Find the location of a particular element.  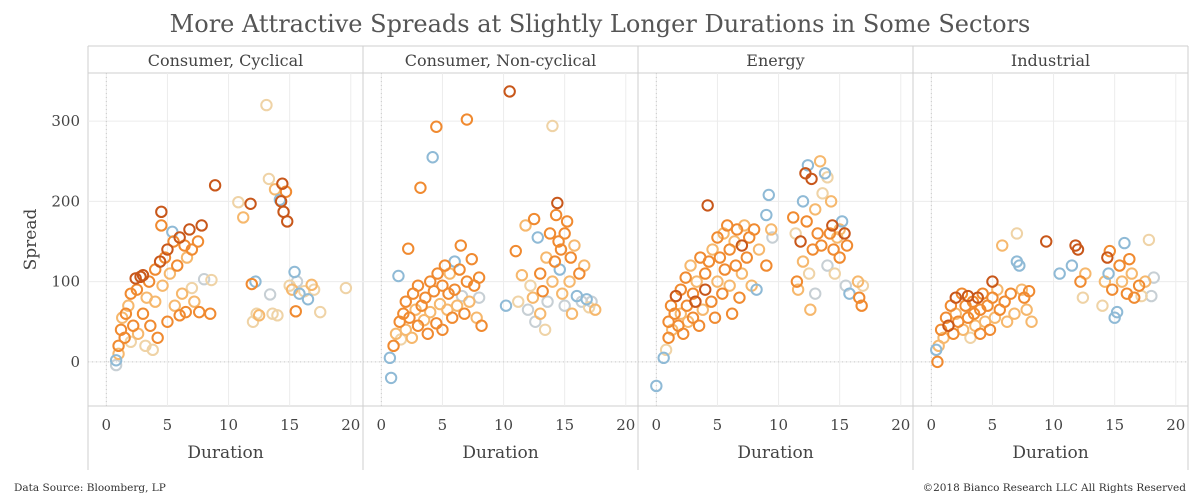

y-tick-label: 0 is located at coordinates (75, 362).